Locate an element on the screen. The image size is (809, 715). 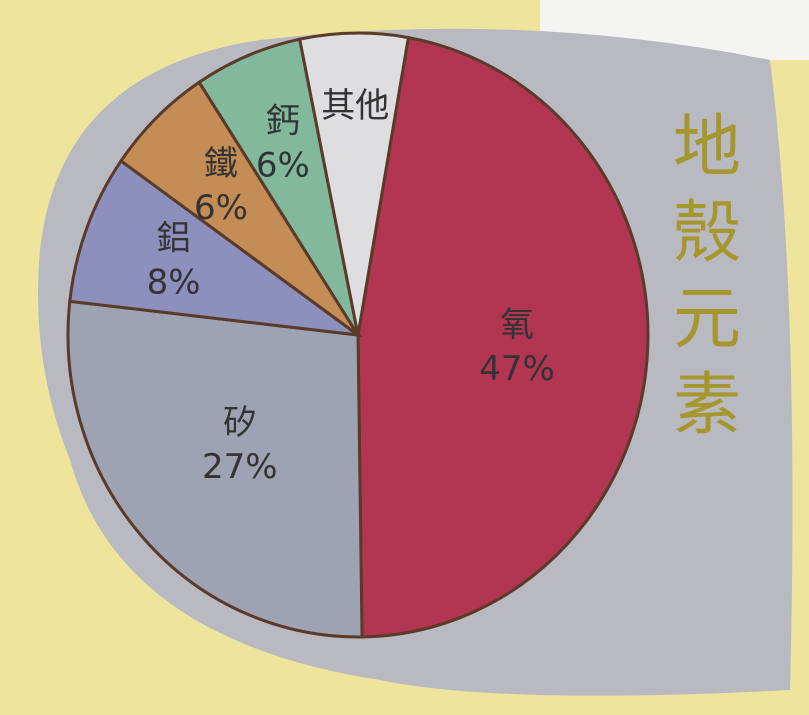
value-label: 8% is located at coordinates (174, 283).